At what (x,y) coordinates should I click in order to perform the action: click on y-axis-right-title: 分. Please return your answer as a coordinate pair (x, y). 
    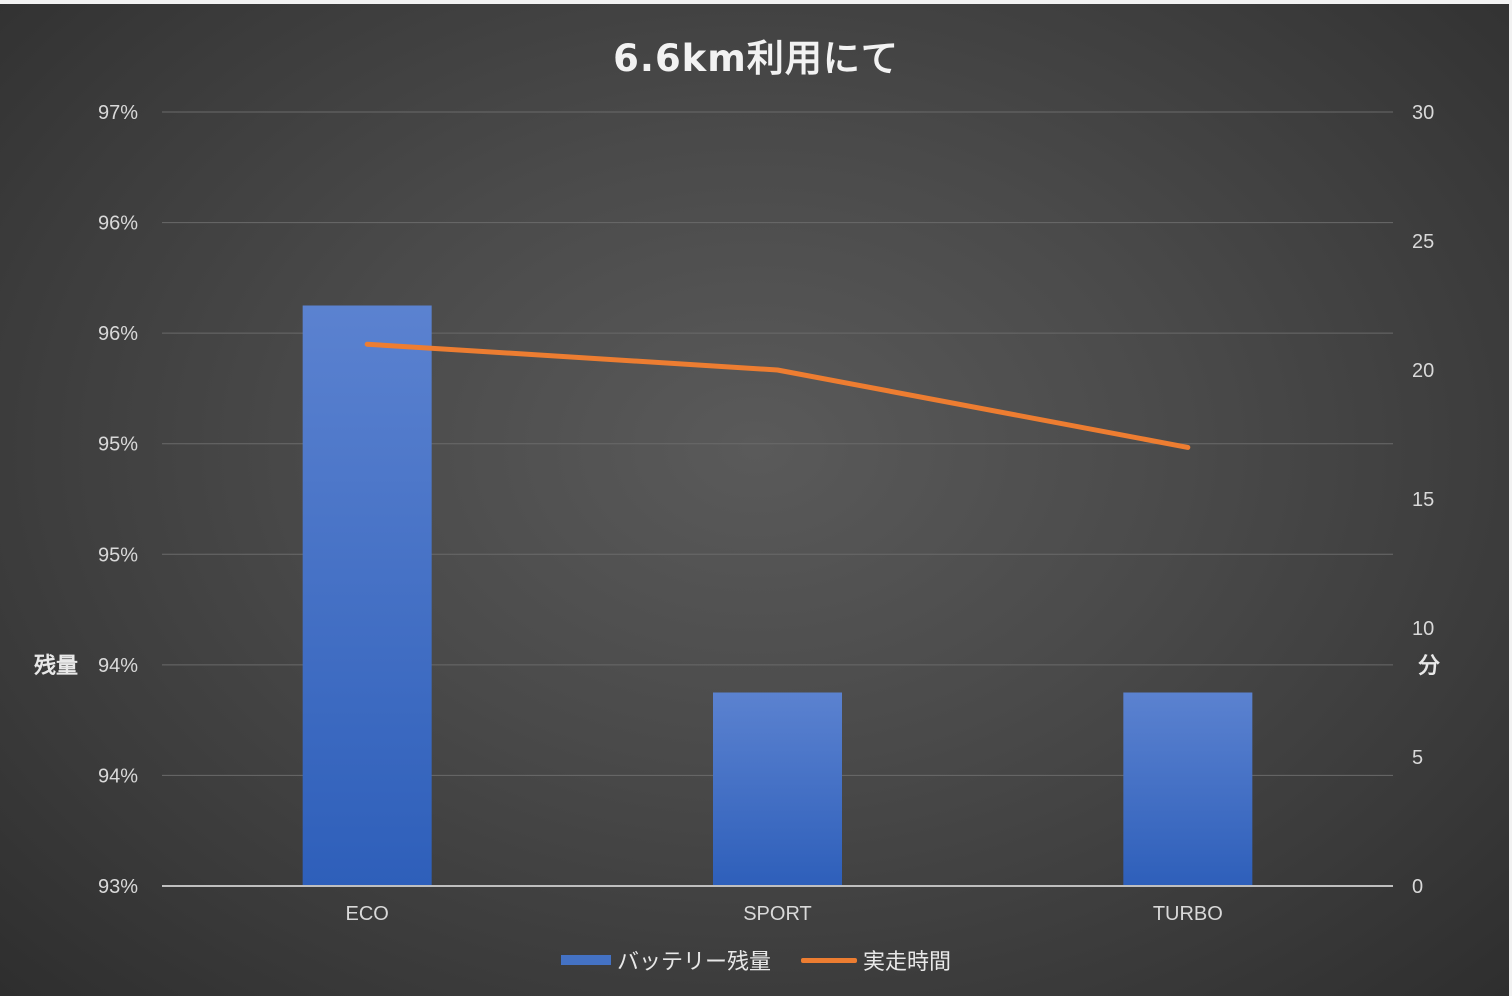
    Looking at the image, I should click on (1429, 666).